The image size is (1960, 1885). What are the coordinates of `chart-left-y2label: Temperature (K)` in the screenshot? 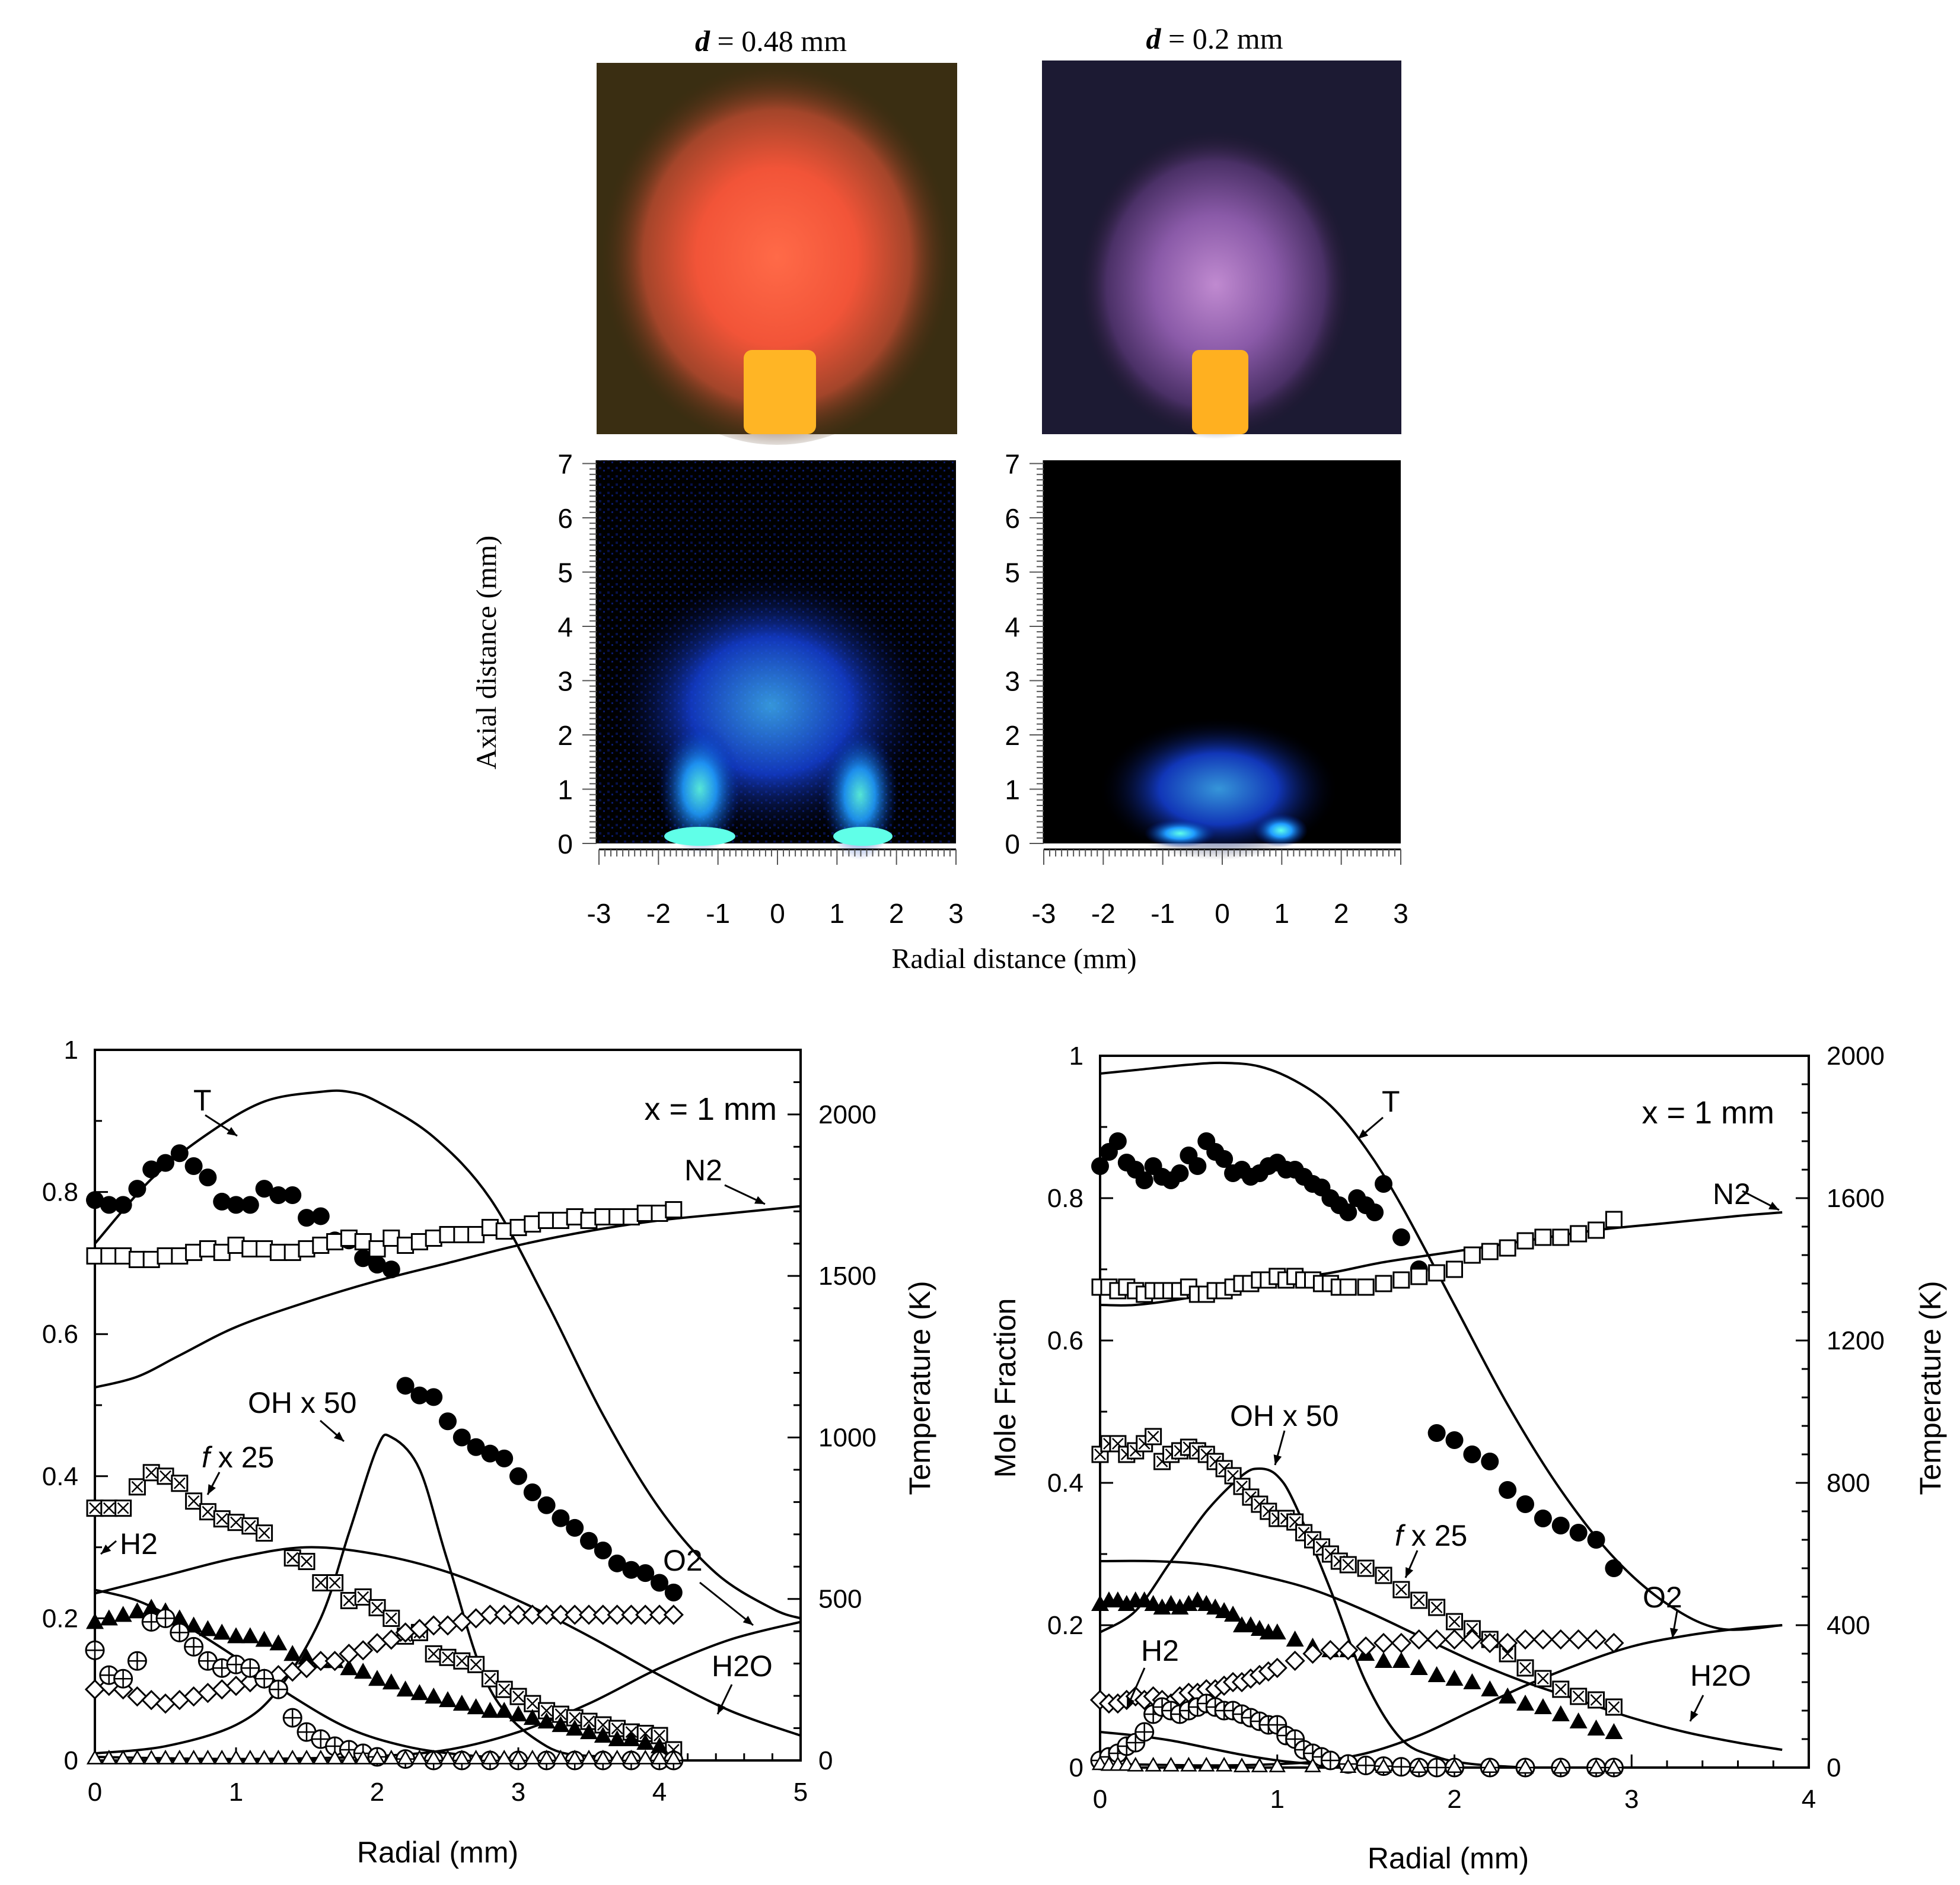 It's located at (920, 1388).